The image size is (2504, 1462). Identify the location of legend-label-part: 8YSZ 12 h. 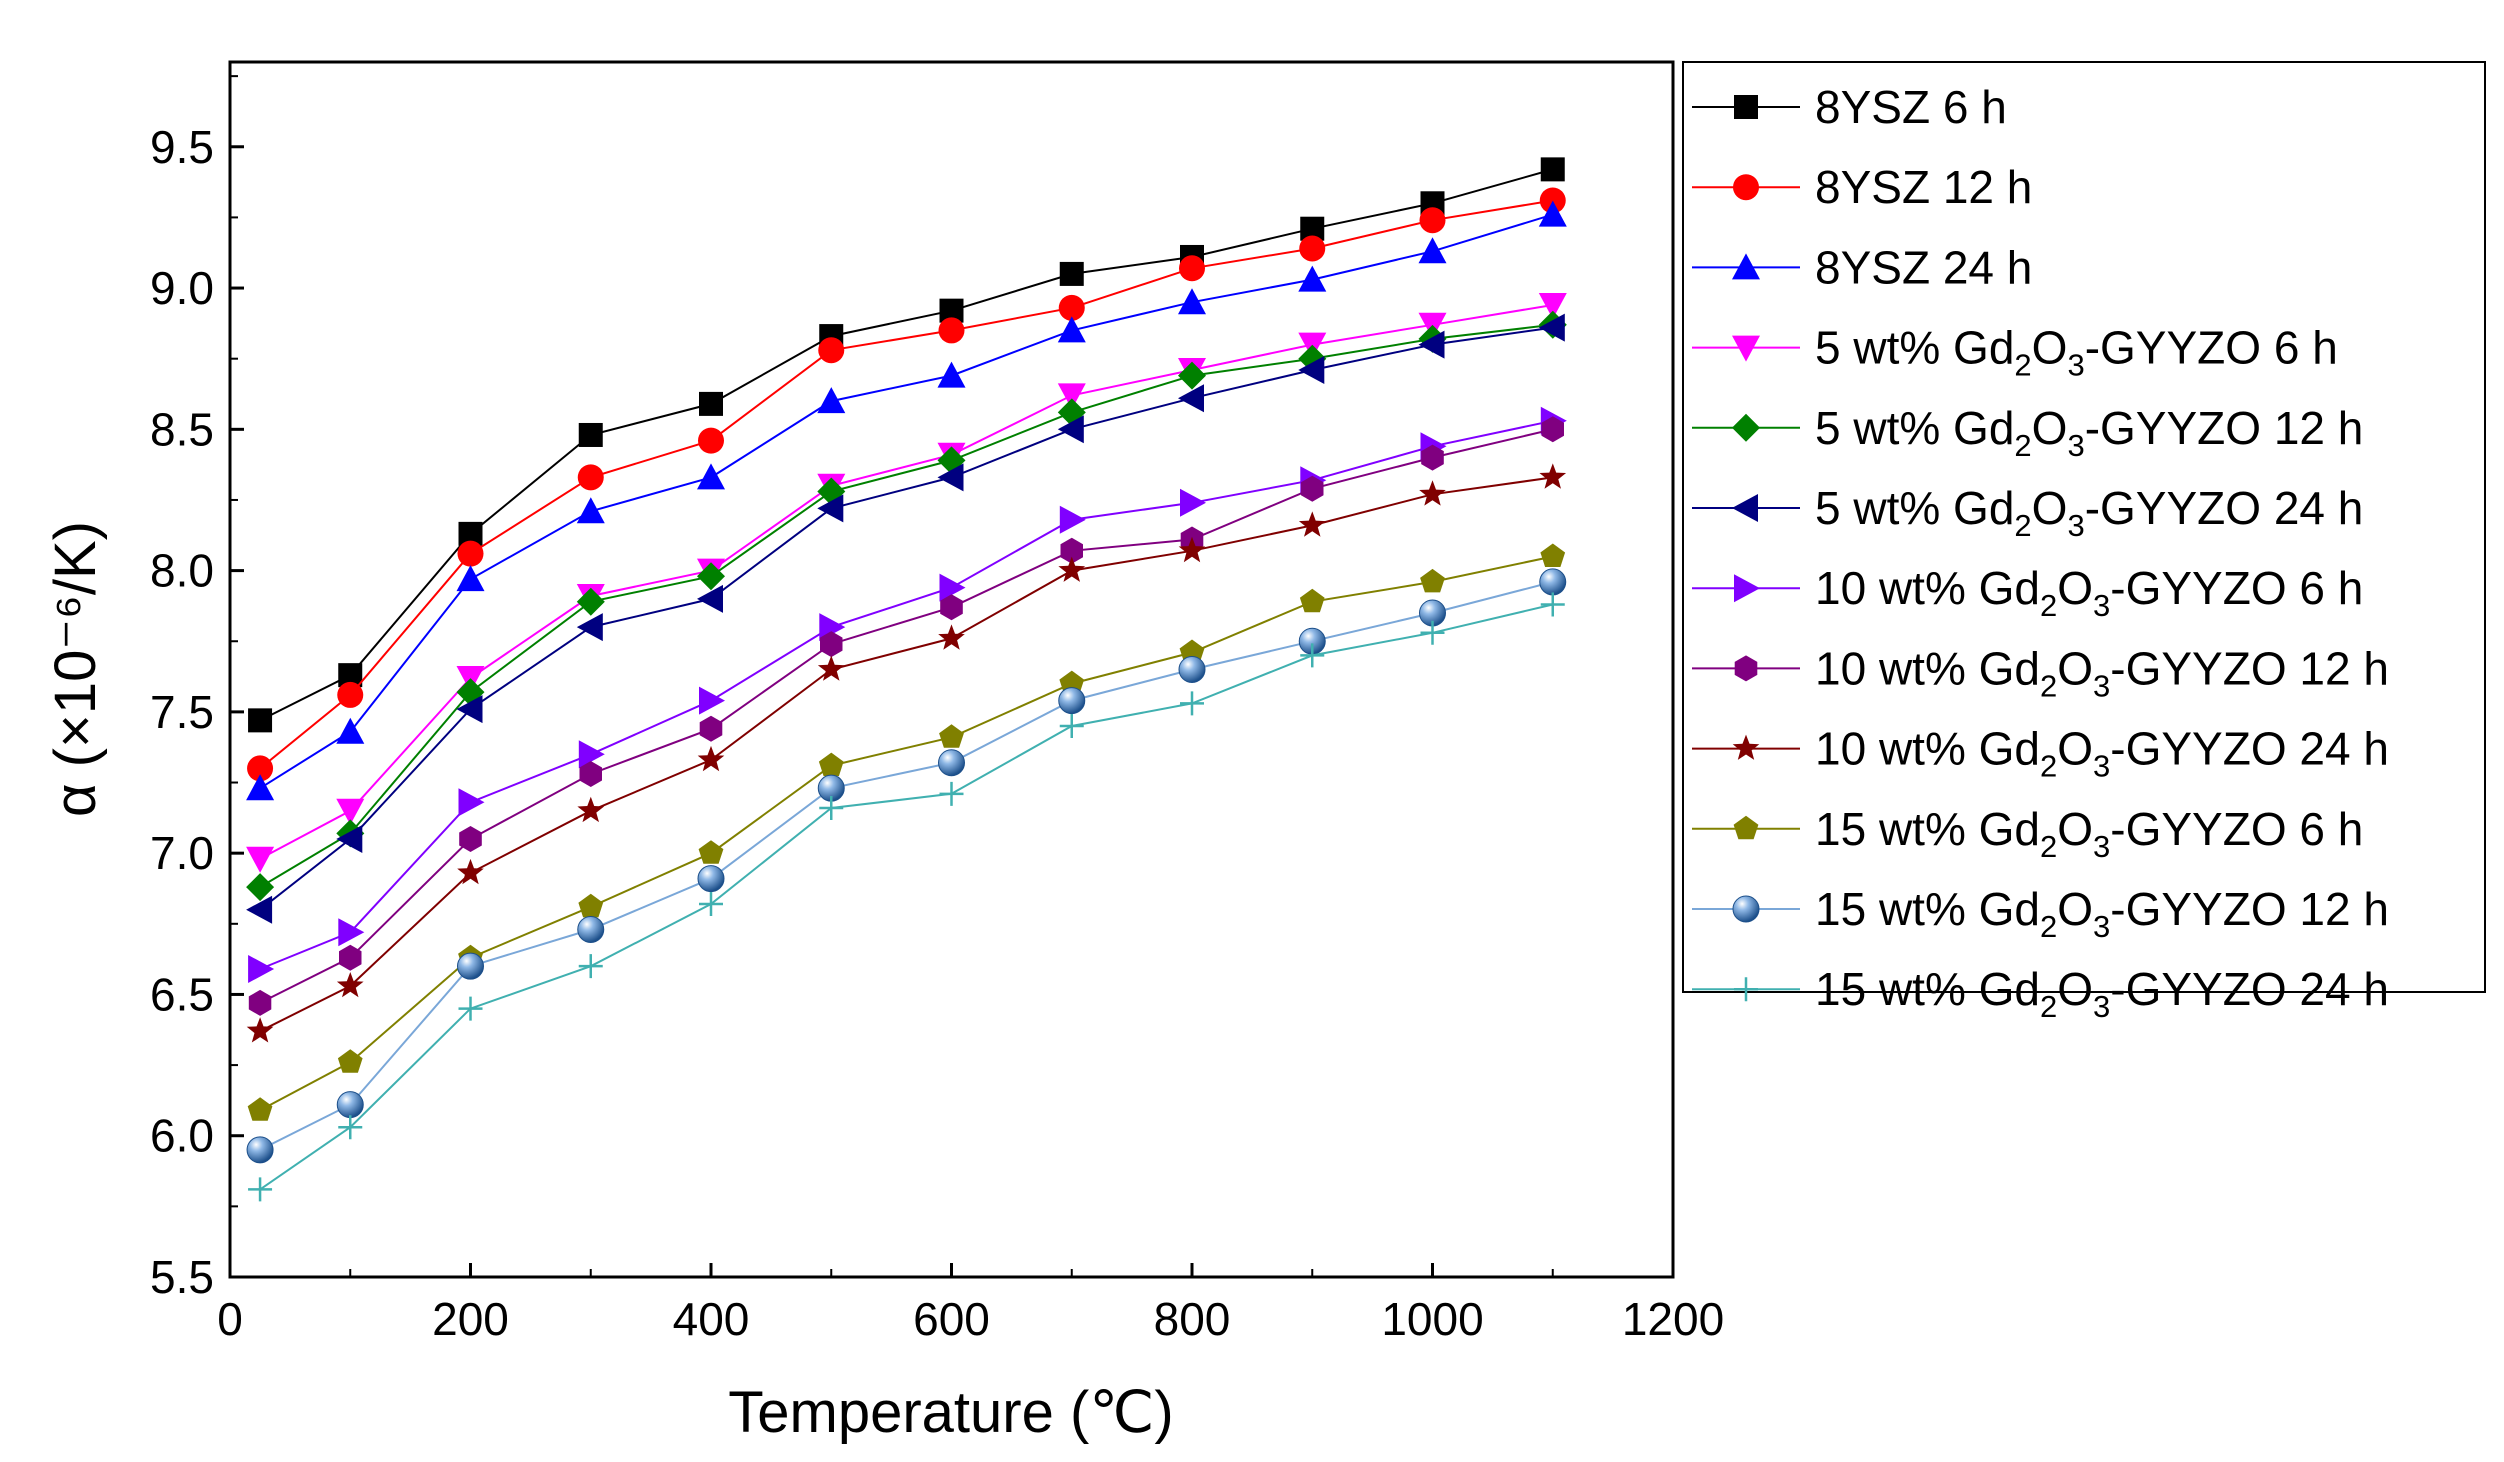
(1923, 187).